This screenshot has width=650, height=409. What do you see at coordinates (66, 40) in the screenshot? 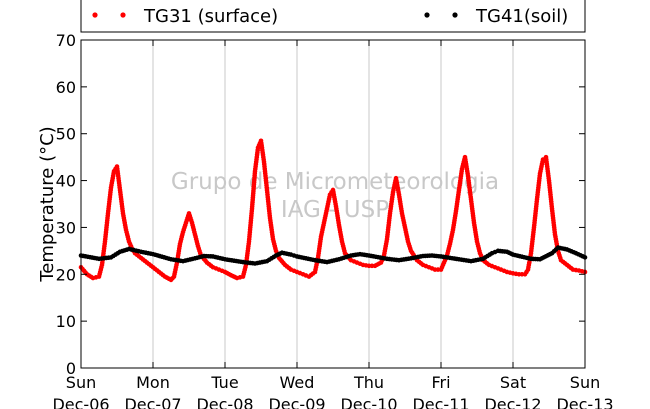
I see `y-tick-label: 70` at bounding box center [66, 40].